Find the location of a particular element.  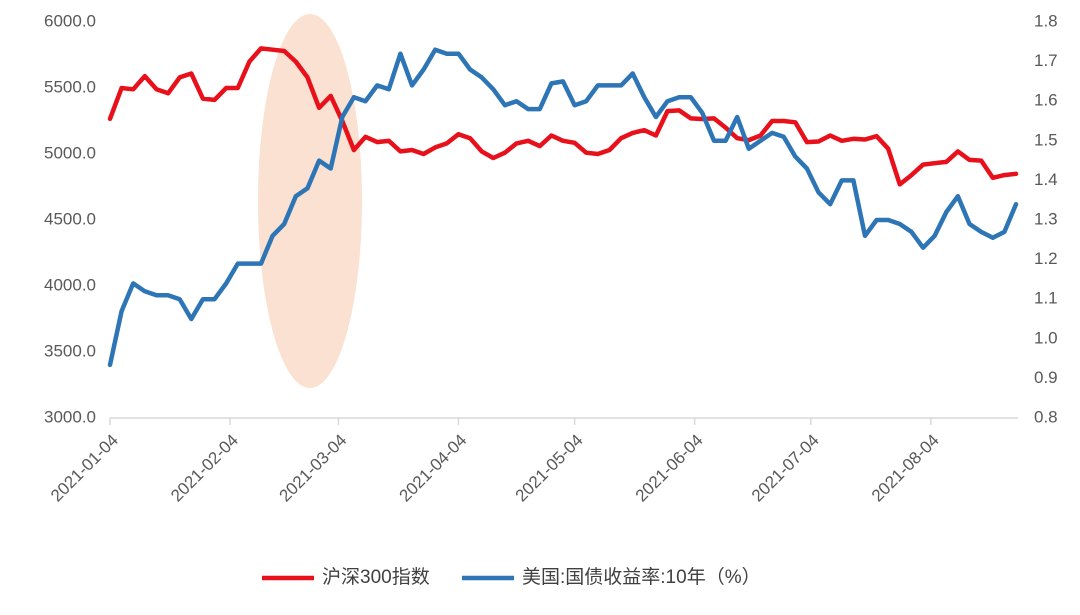

y2-tick-label: 1.5 is located at coordinates (1046, 139).